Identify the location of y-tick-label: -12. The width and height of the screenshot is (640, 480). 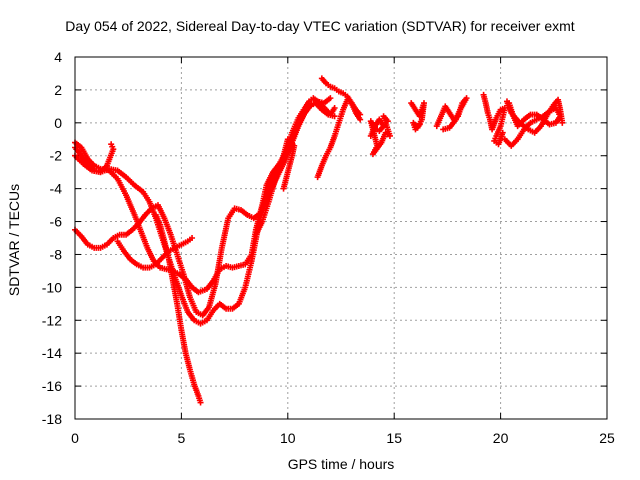
(52, 320).